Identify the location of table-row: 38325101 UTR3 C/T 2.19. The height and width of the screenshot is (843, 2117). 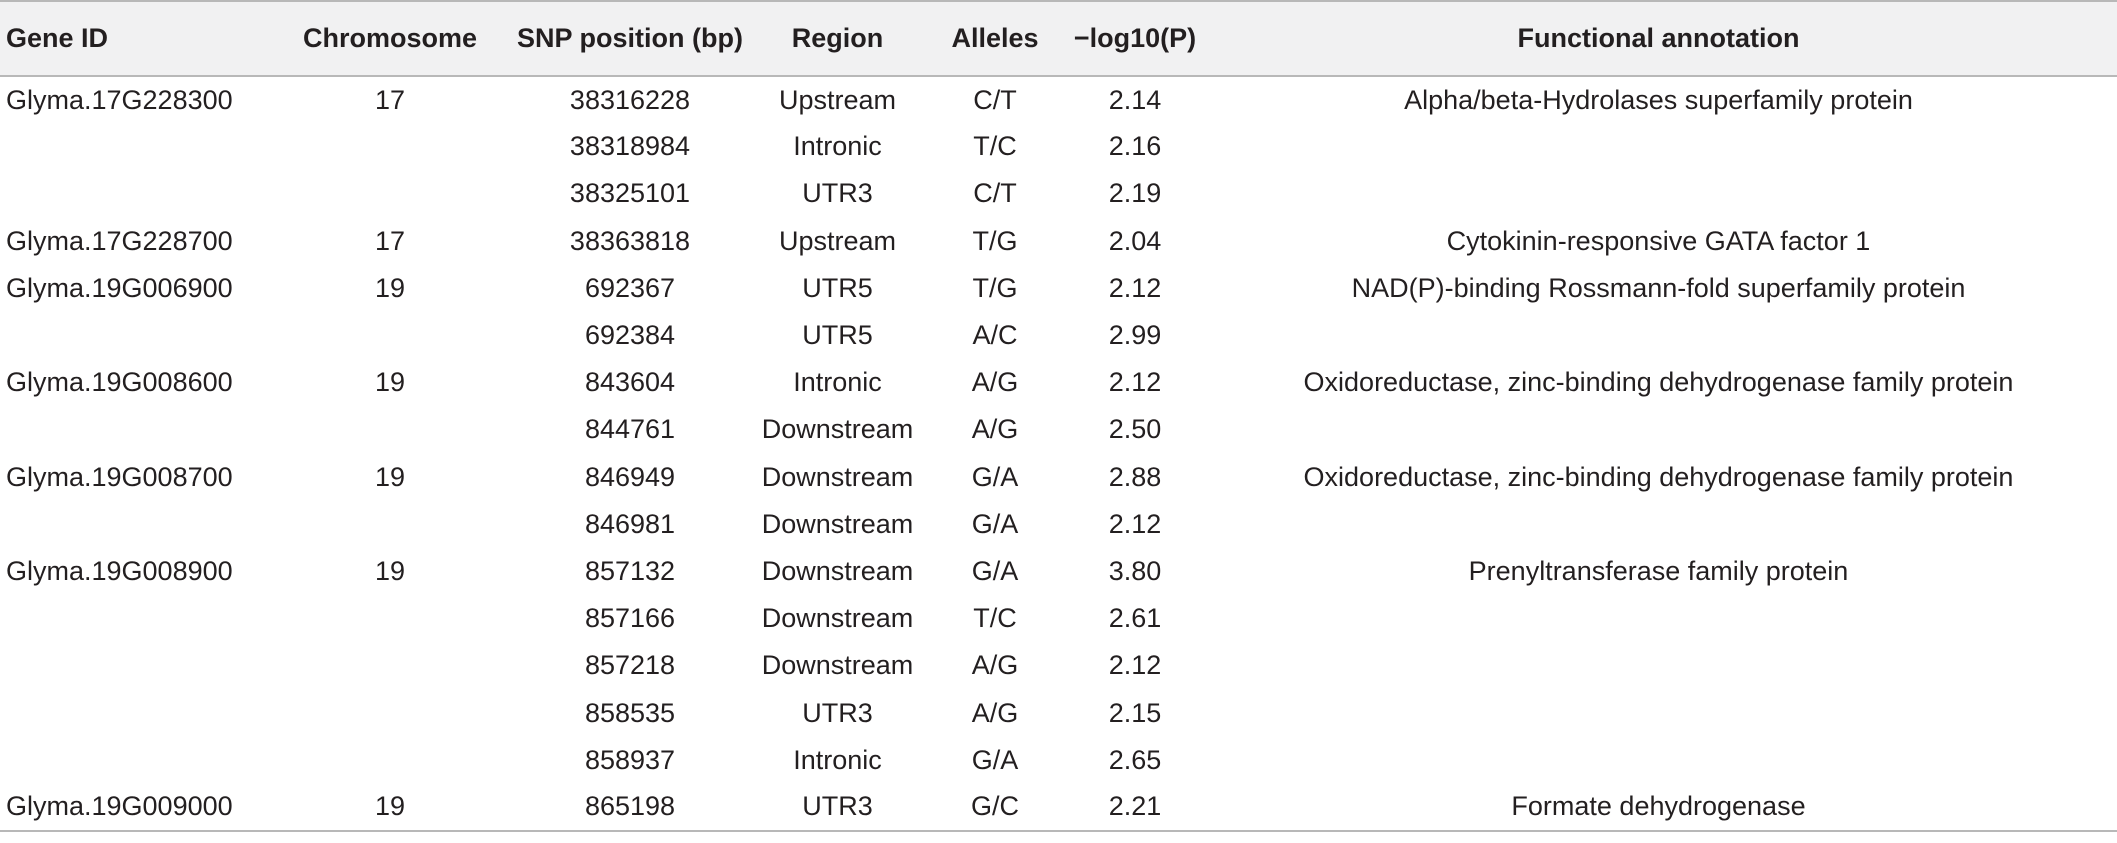
(1058, 193).